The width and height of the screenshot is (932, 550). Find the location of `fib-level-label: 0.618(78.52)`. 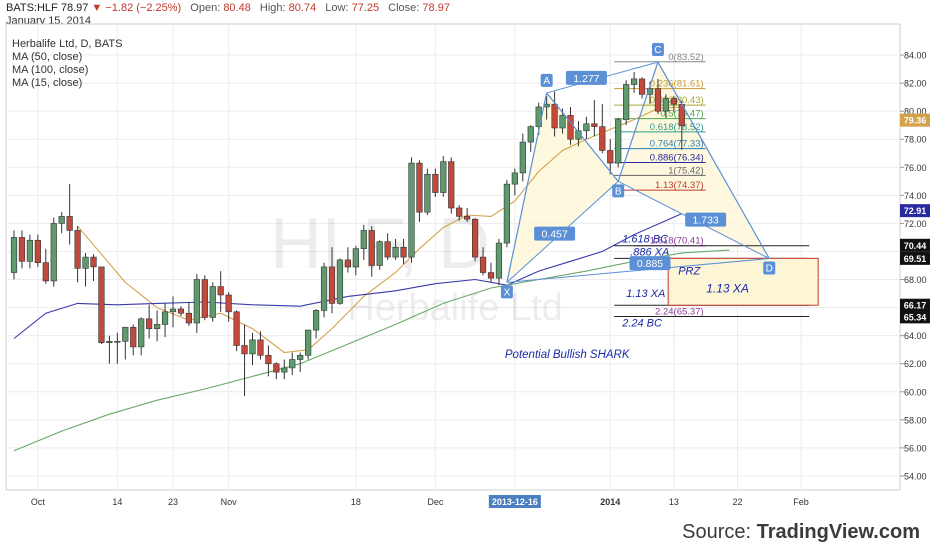

fib-level-label: 0.618(78.52) is located at coordinates (677, 127).